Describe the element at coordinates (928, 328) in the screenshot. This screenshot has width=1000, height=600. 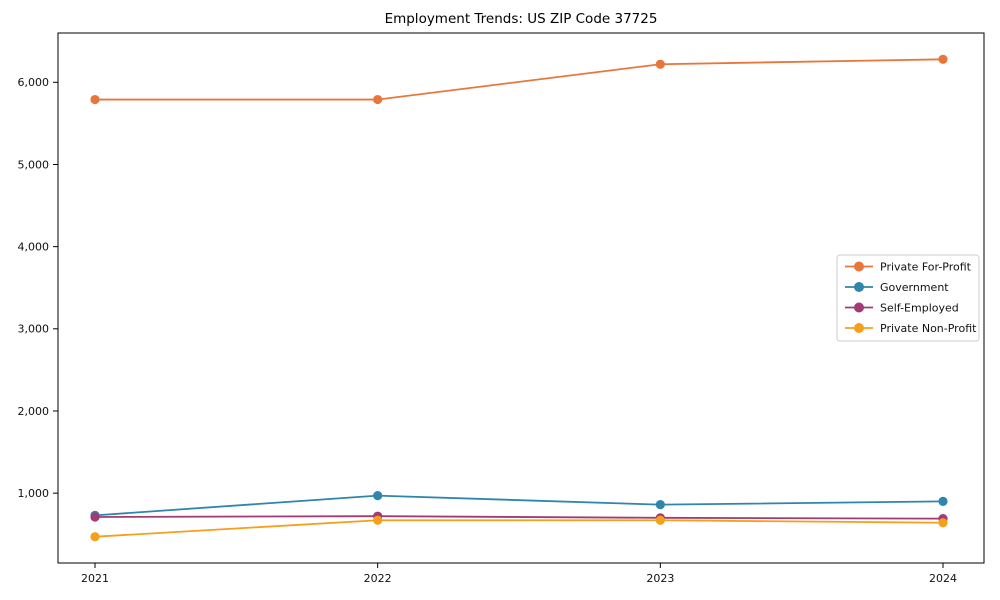
I see `legend-label-private-non-profit: Private Non-Profit` at that location.